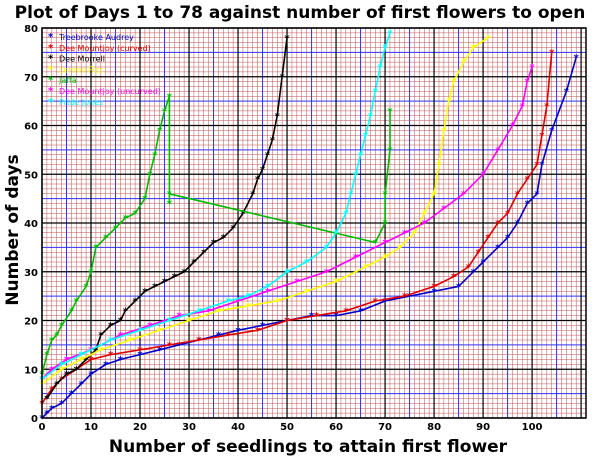 This screenshot has width=600, height=460. What do you see at coordinates (483, 427) in the screenshot?
I see `x-tick-label: 90` at bounding box center [483, 427].